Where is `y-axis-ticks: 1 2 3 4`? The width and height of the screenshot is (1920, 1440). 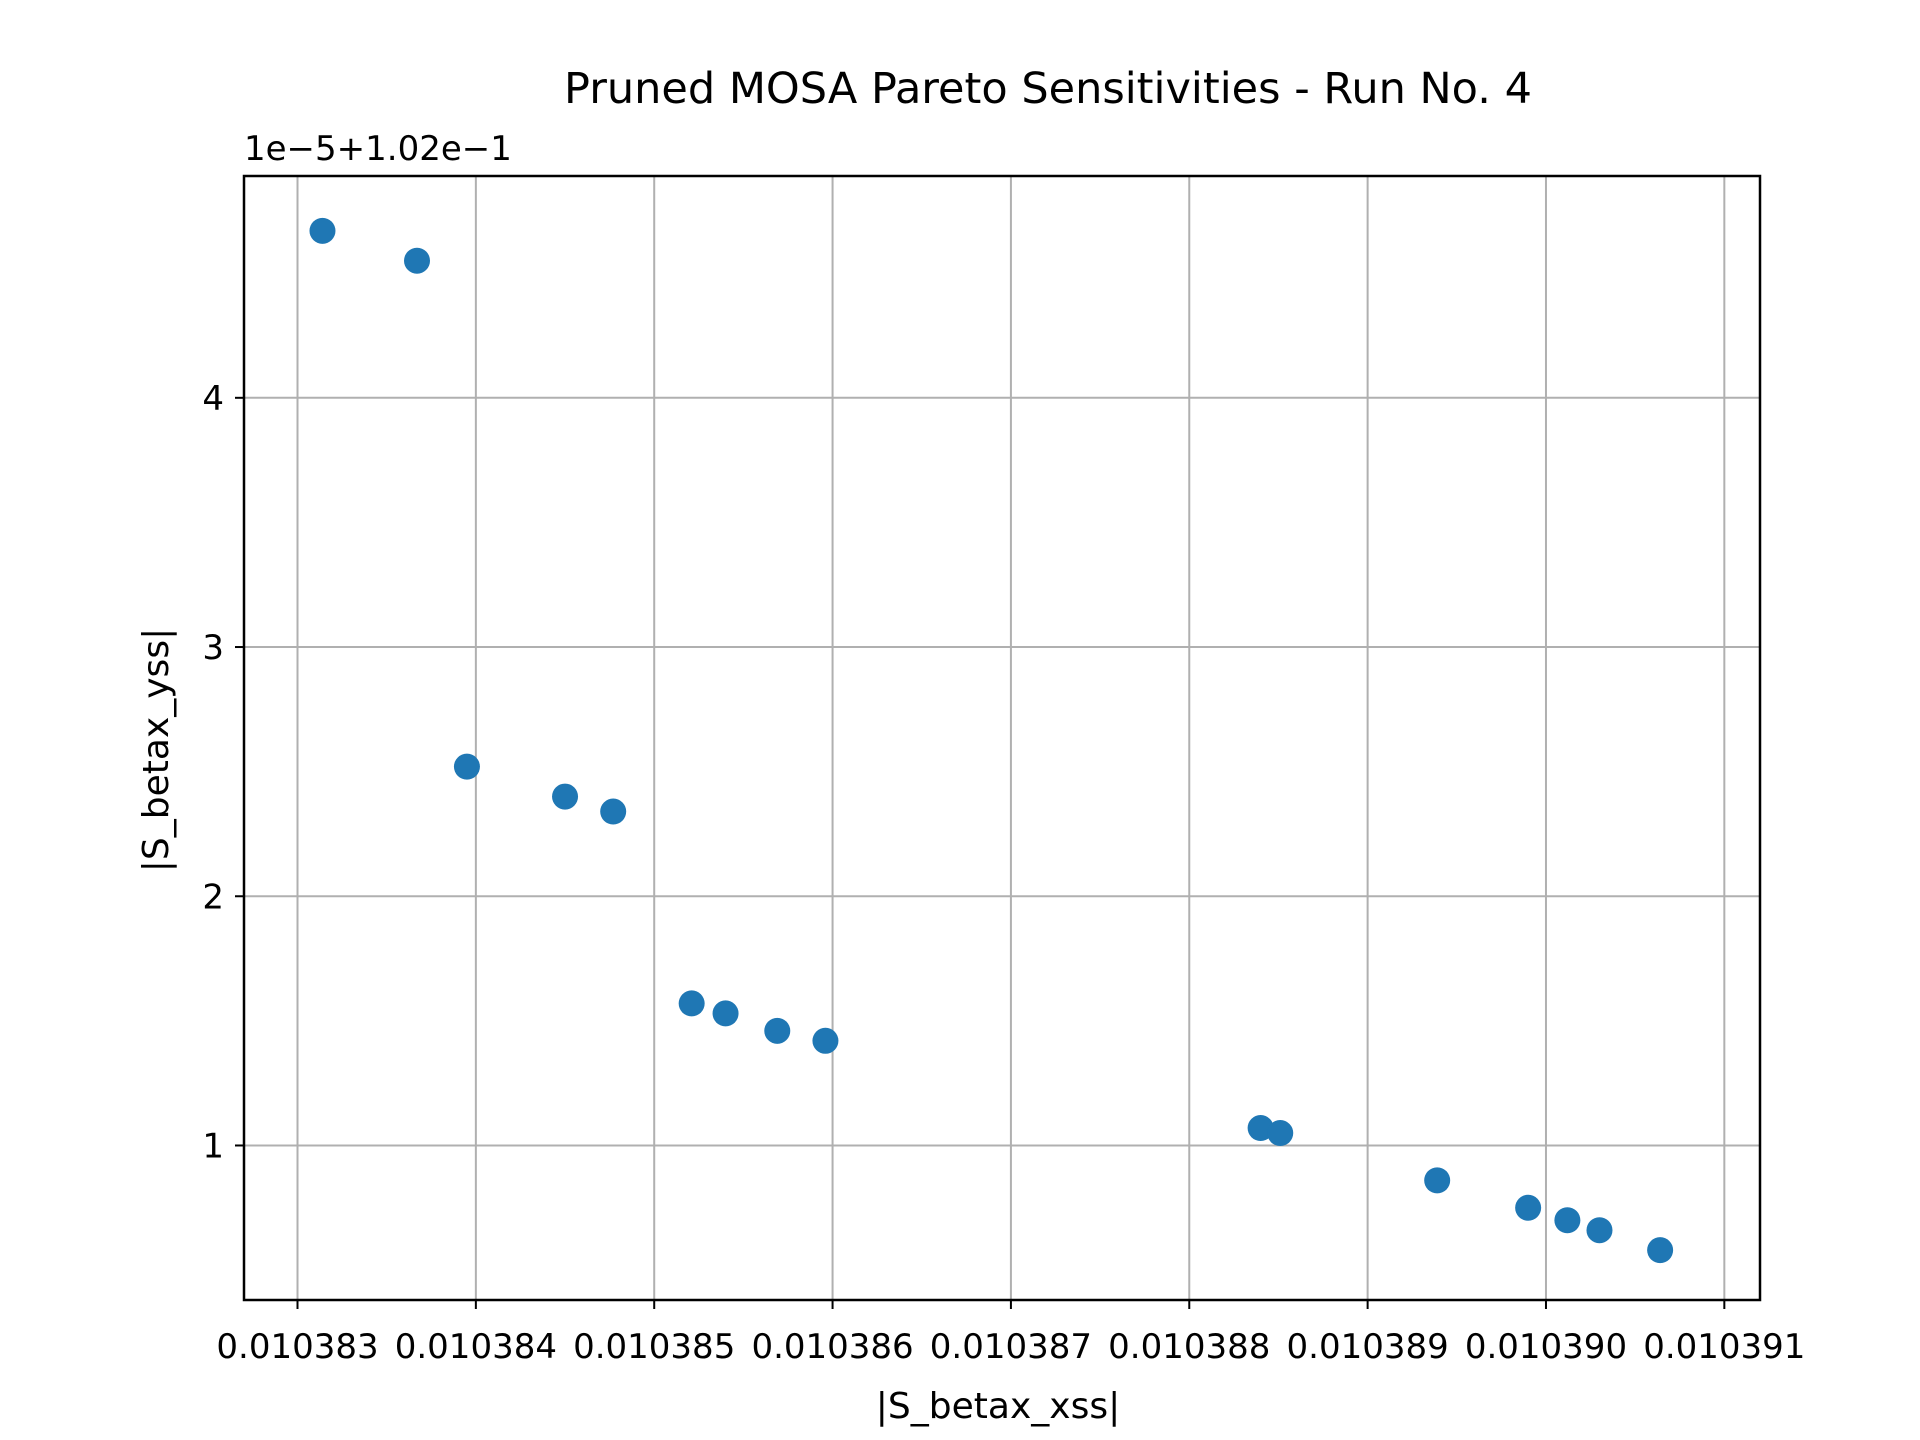 y-axis-ticks: 1 2 3 4 is located at coordinates (223, 772).